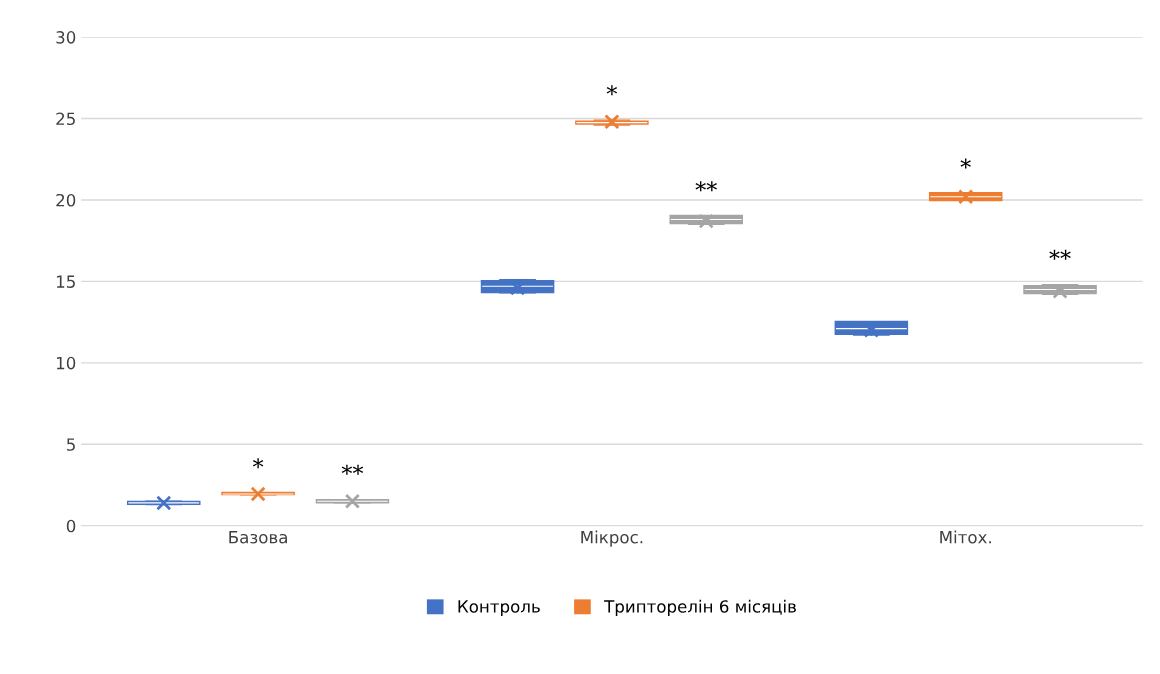  Describe the element at coordinates (65, 119) in the screenshot. I see `y-tick-label: 25` at that location.